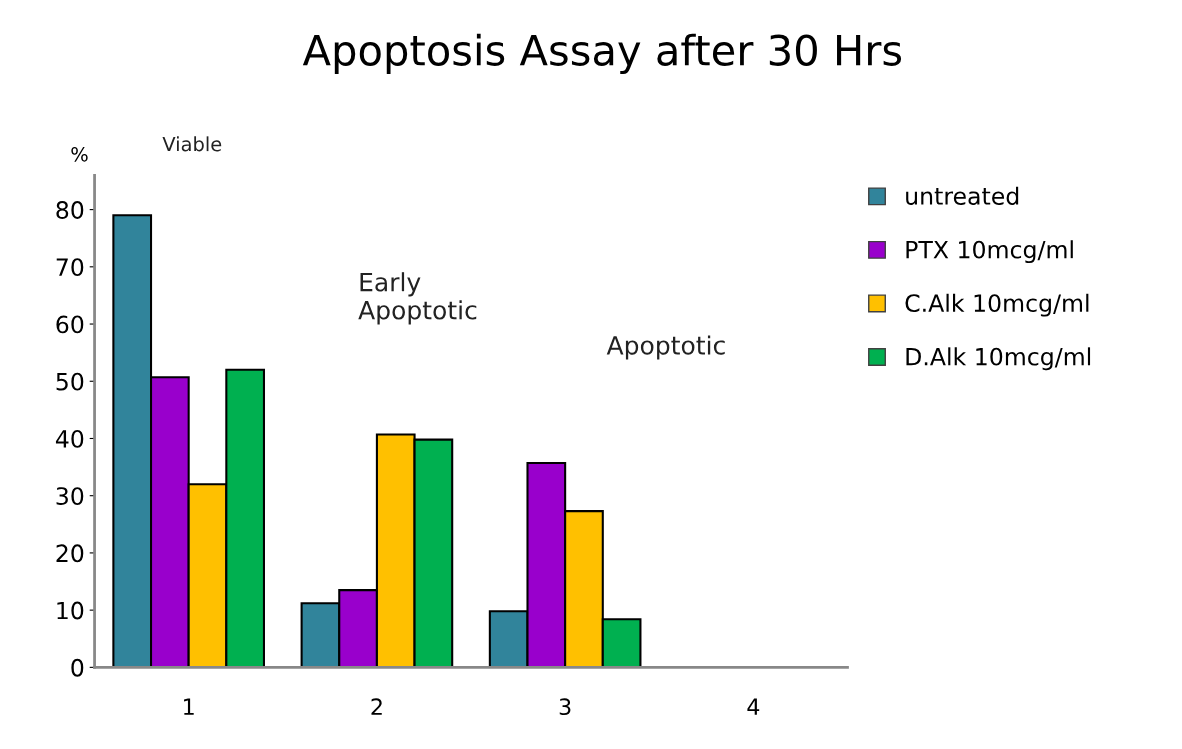 This screenshot has width=1182, height=749. I want to click on y-axis-title: %, so click(79, 154).